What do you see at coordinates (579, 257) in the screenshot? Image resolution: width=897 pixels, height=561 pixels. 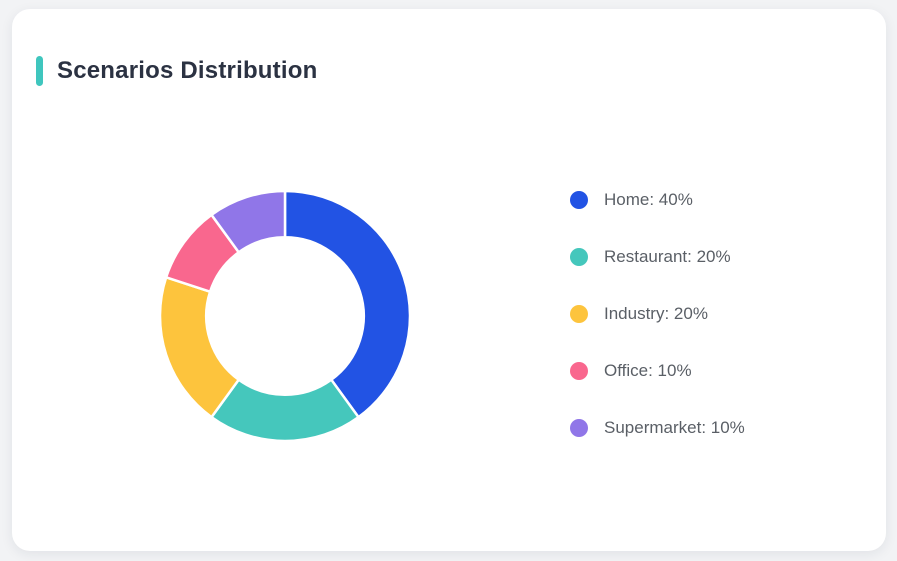 I see `legend-dot-restaurant` at bounding box center [579, 257].